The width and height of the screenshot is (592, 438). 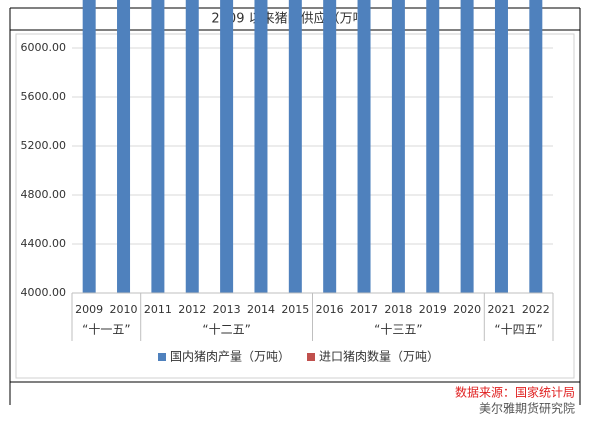 I want to click on group-label: “十一五”, so click(x=106, y=330).